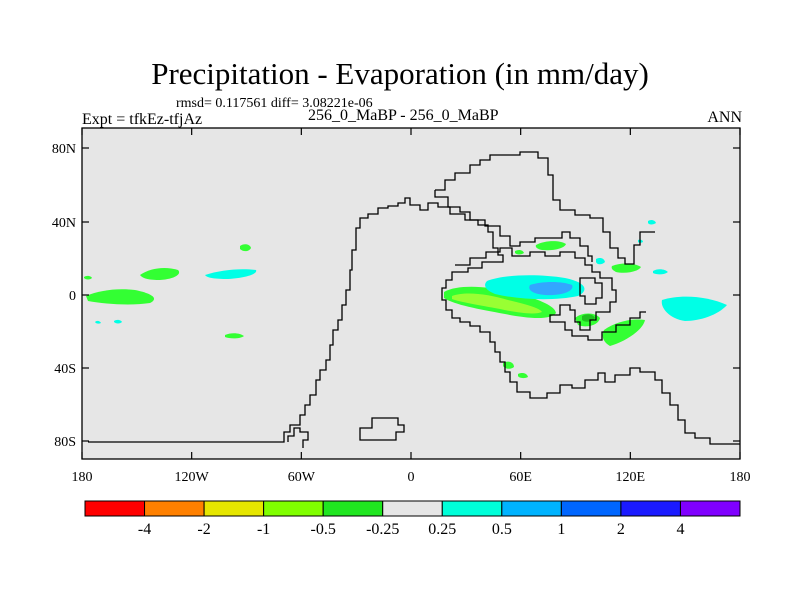 This screenshot has width=800, height=600. Describe the element at coordinates (403, 115) in the screenshot. I see `case-label: 256_0_MaBP - 256_0_MaBP` at that location.